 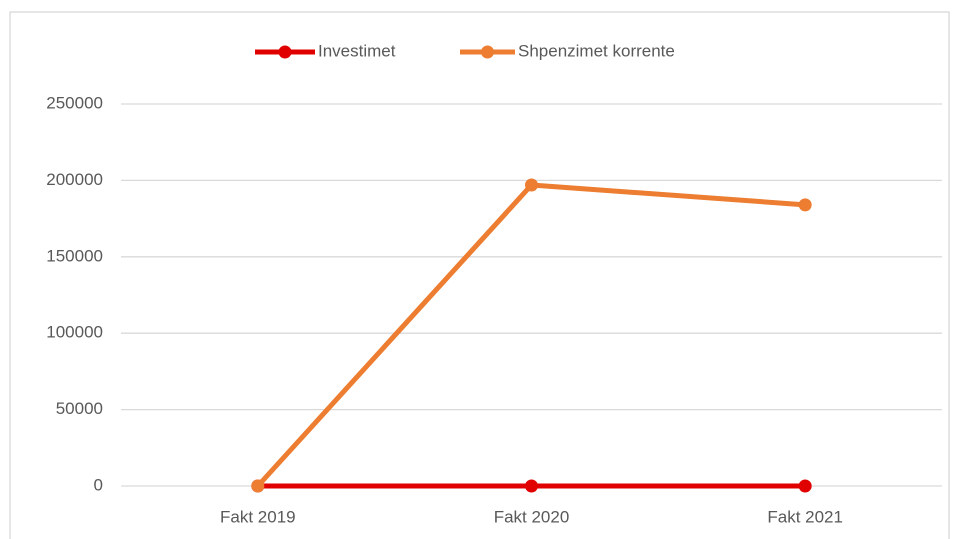 I want to click on y-tick-label: 100000, so click(x=74, y=332).